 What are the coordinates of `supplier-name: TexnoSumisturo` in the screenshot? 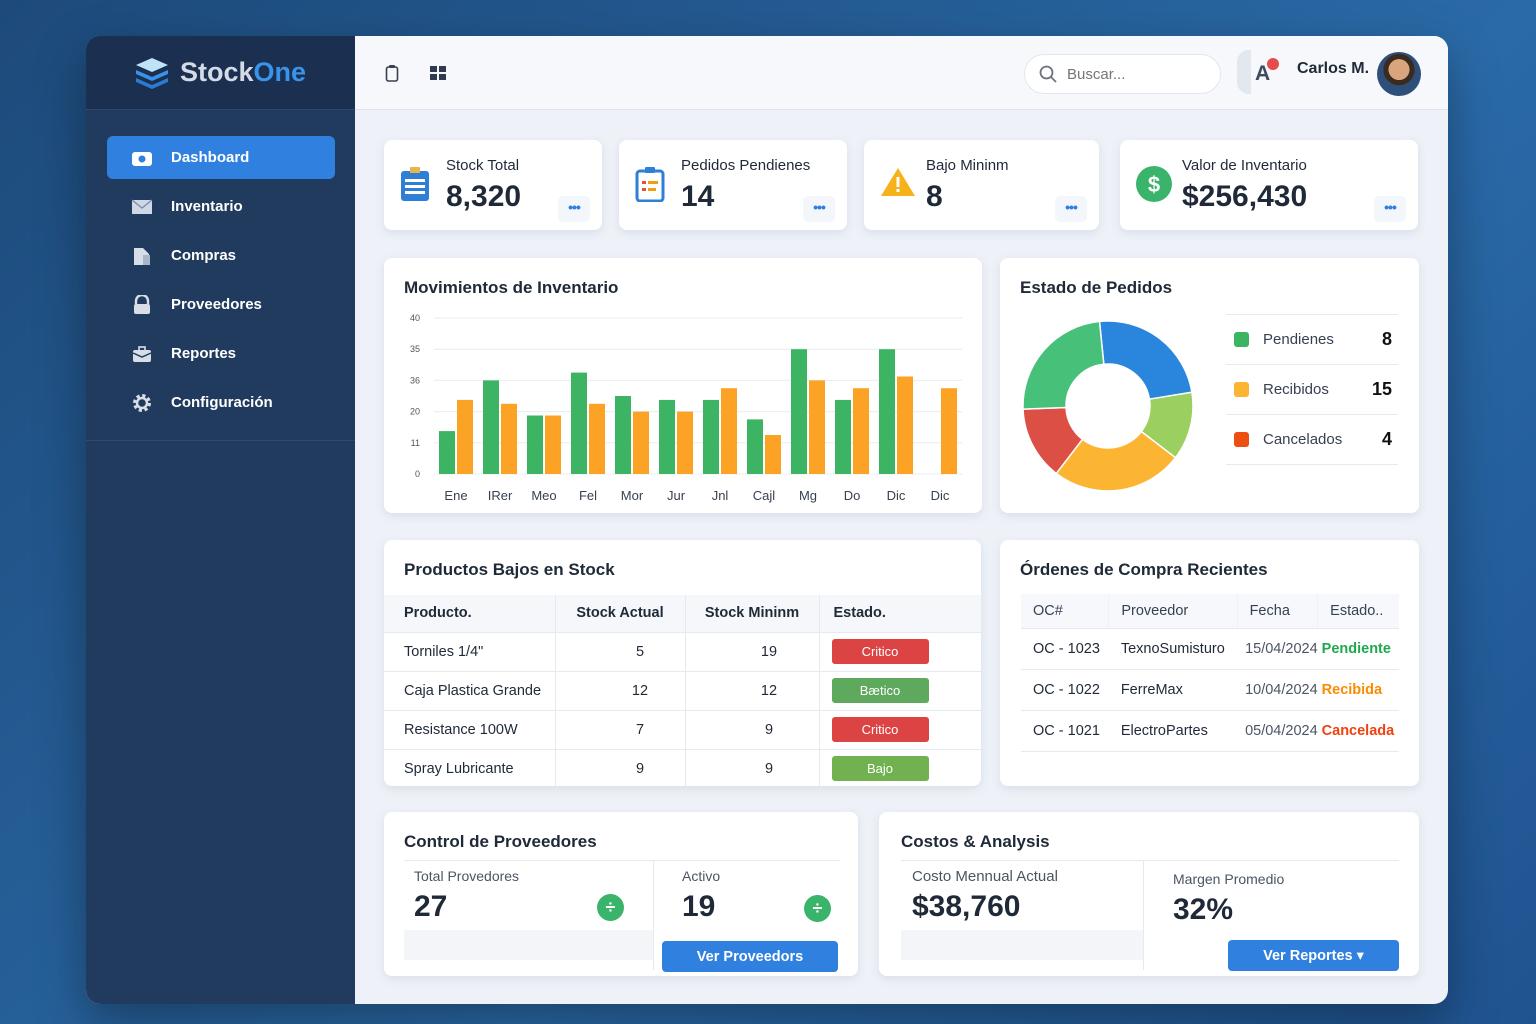 It's located at (1173, 649).